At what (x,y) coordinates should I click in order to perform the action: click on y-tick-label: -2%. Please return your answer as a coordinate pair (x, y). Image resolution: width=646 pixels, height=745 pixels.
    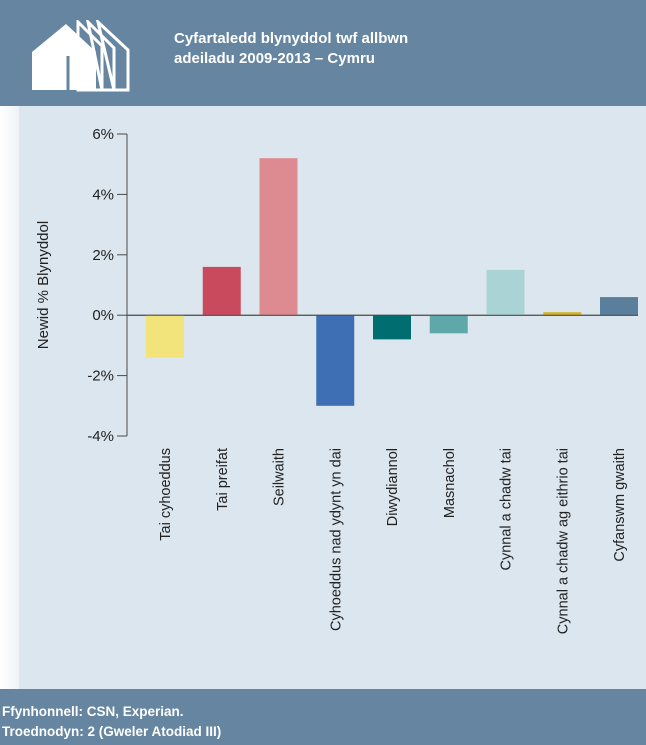
    Looking at the image, I should click on (100, 376).